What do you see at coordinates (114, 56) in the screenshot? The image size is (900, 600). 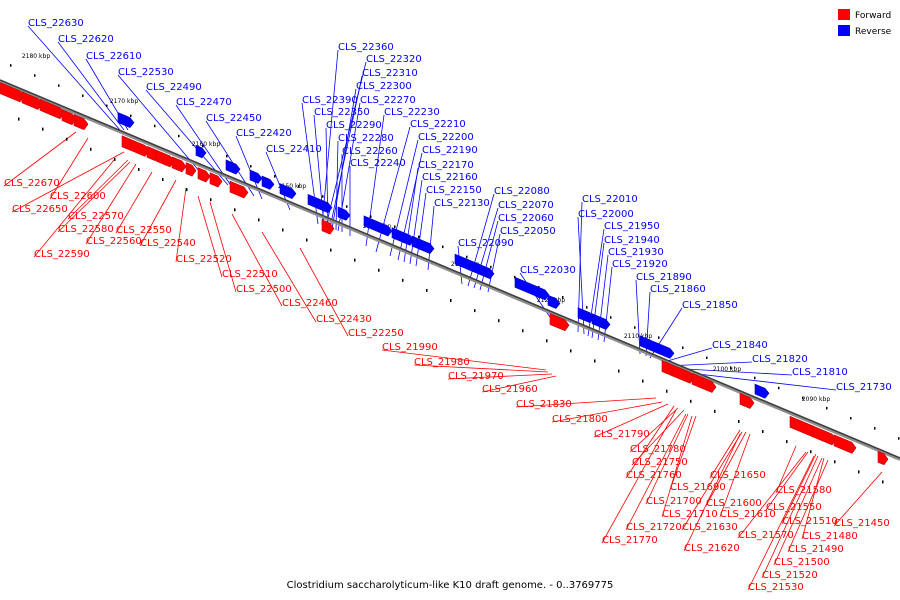 I see `reverse-label: CLS_22610` at bounding box center [114, 56].